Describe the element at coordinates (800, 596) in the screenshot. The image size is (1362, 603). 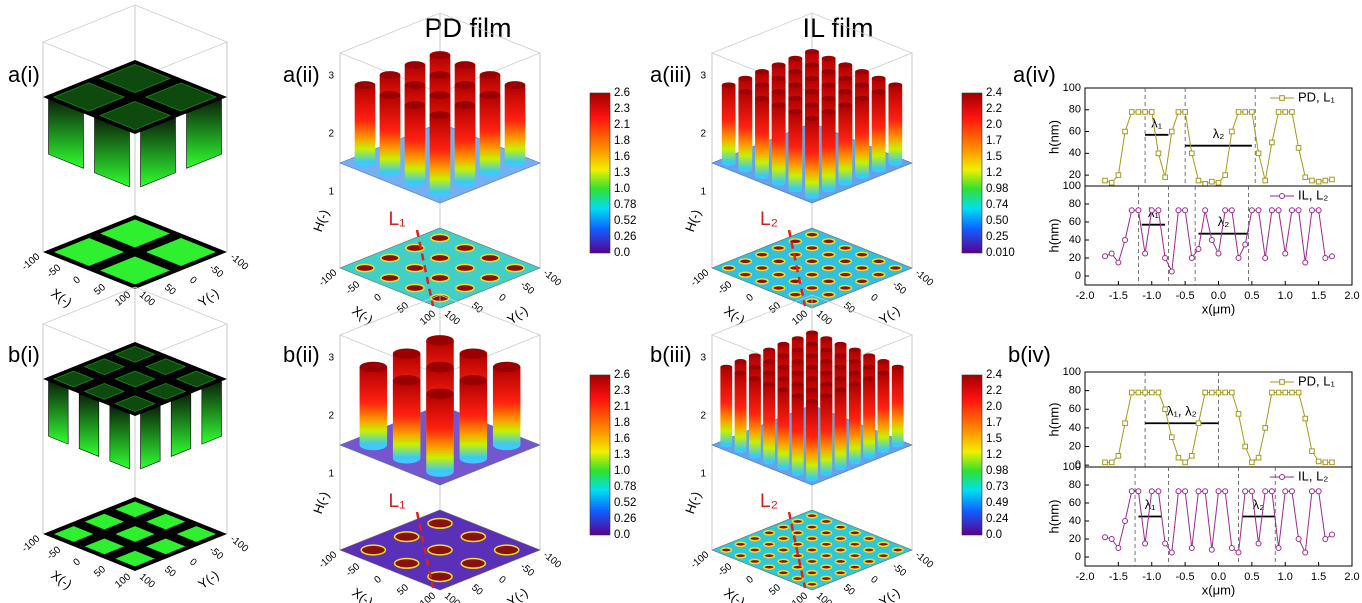
I see `x-tick-label: 100` at that location.